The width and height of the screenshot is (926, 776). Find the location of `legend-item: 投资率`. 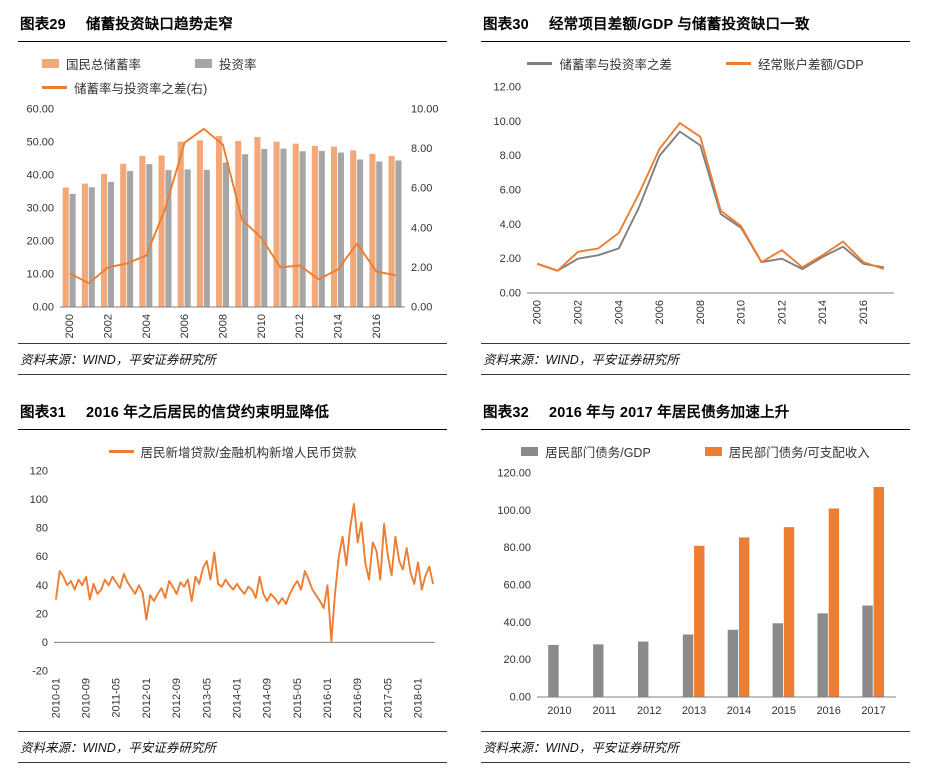

legend-item: 投资率 is located at coordinates (226, 63).